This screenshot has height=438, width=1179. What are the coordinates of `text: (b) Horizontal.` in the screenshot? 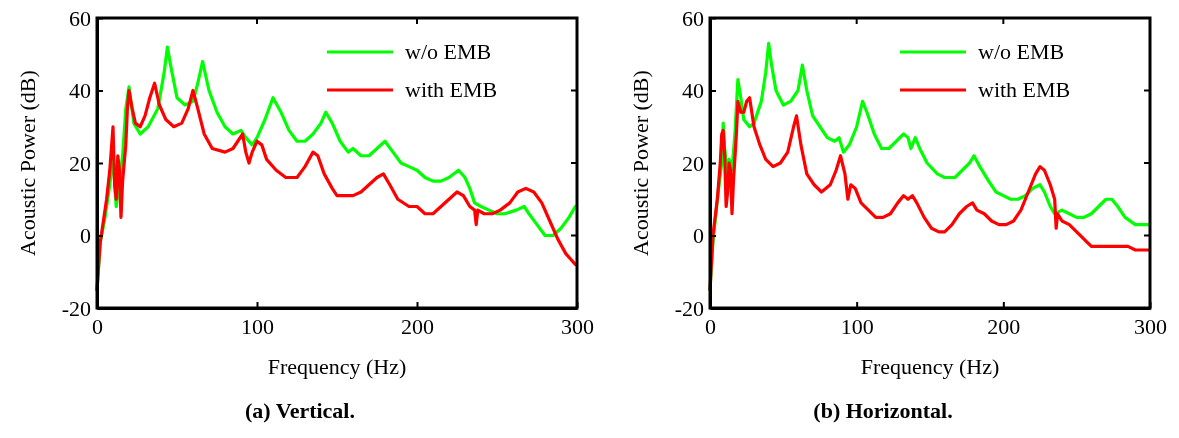 It's located at (883, 410).